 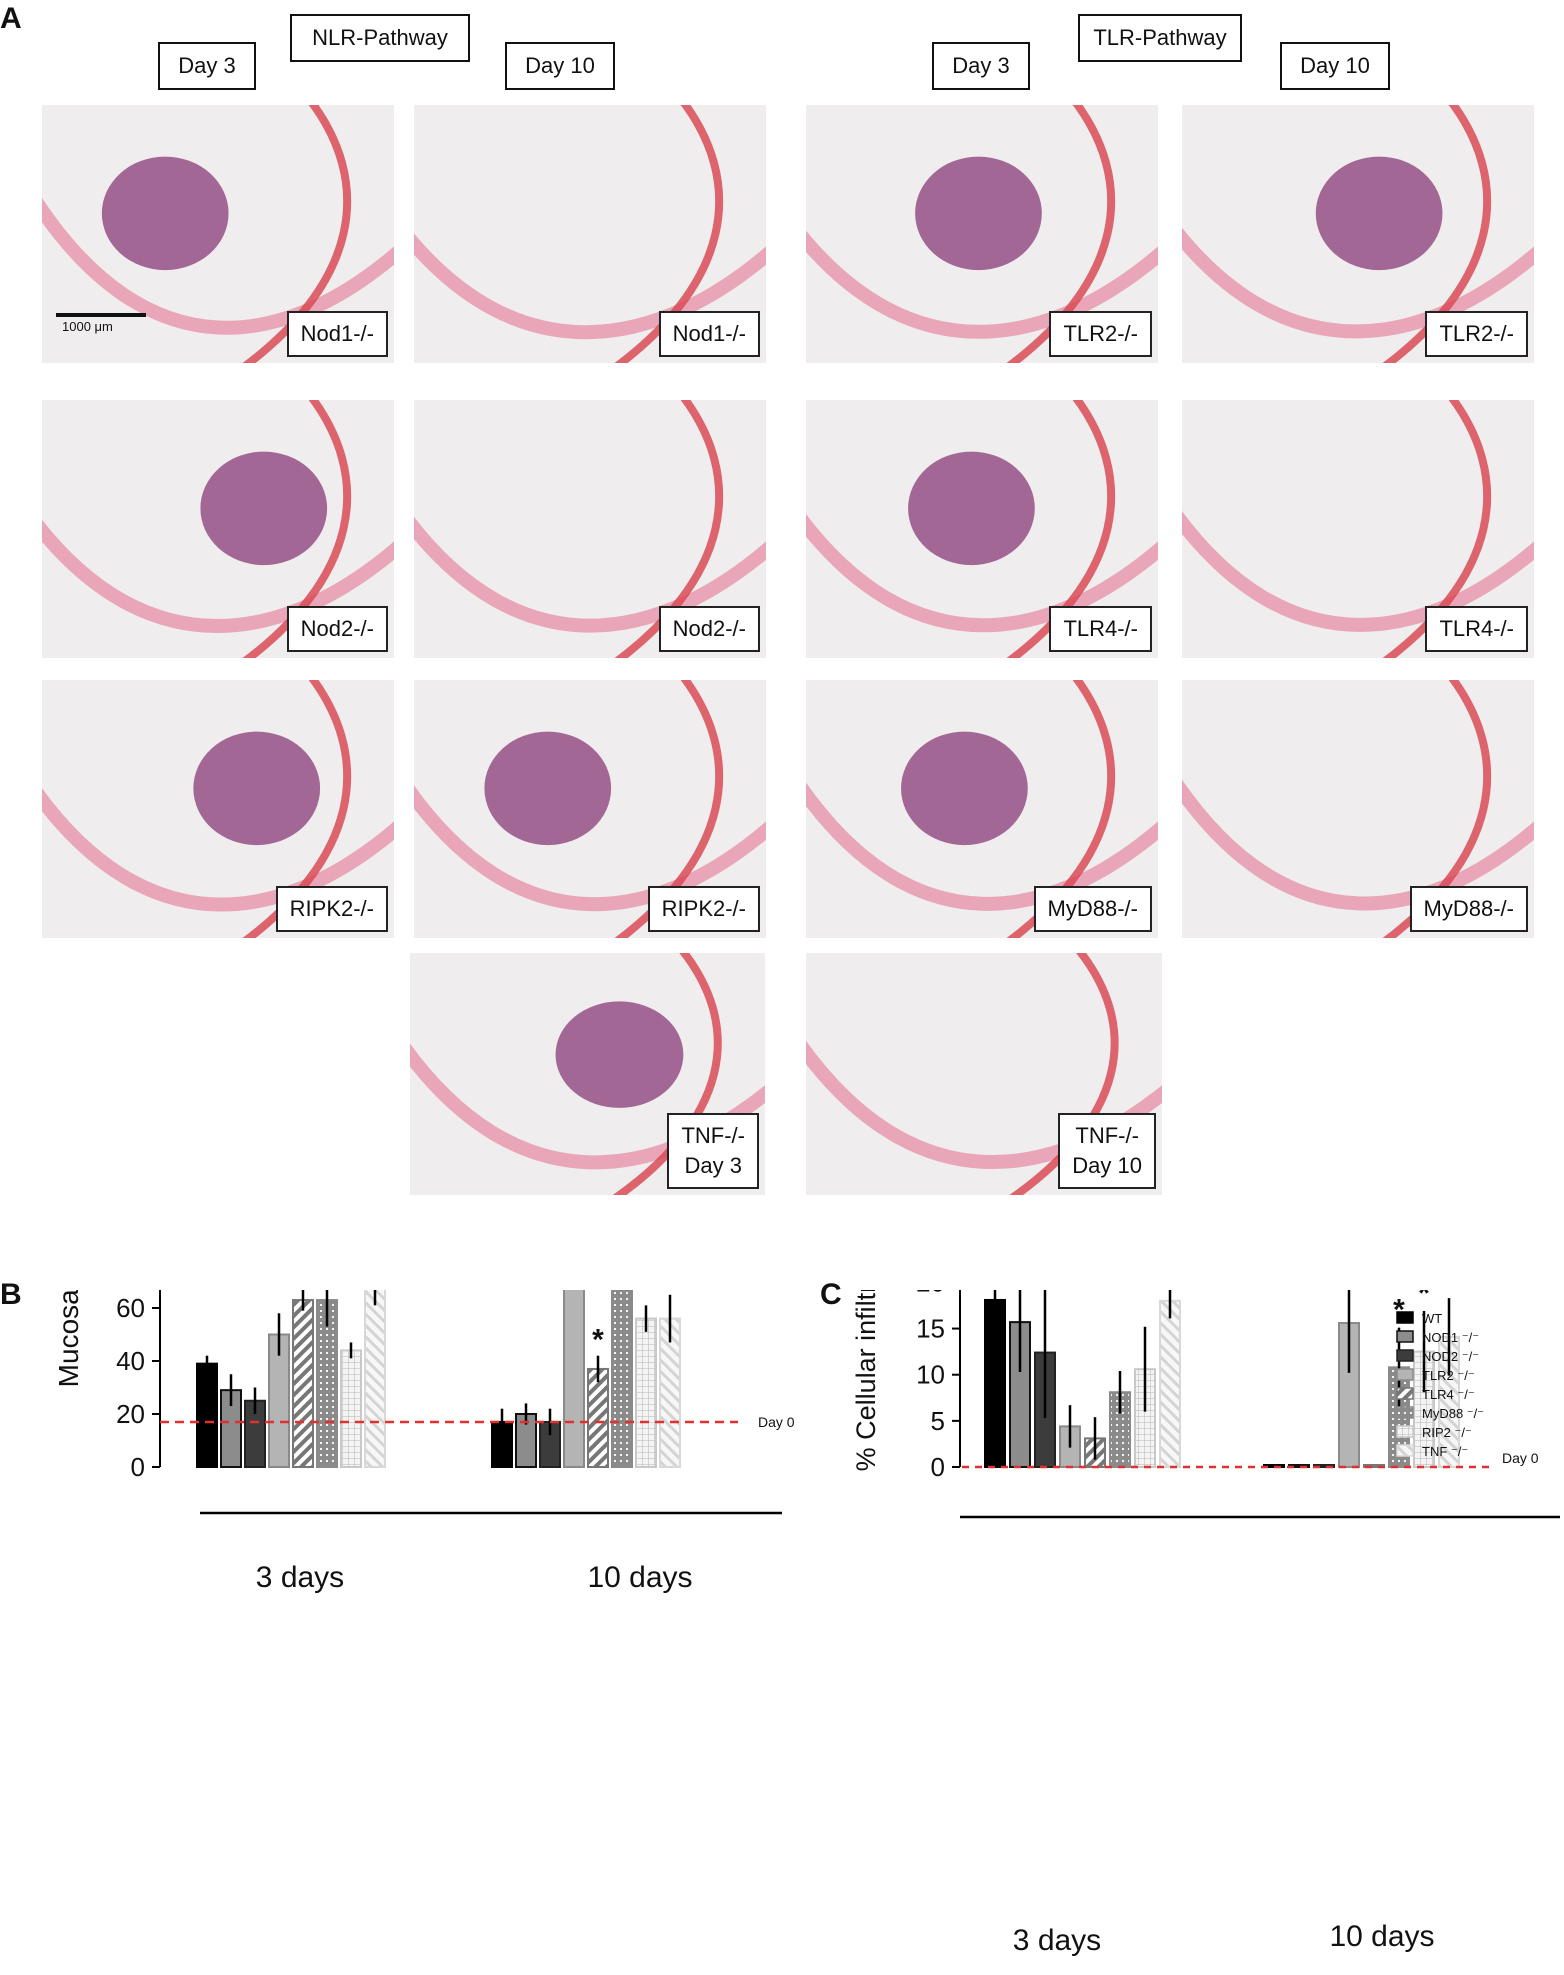 I want to click on header-tlr-pathway: TLR-Pathway, so click(x=1160, y=38).